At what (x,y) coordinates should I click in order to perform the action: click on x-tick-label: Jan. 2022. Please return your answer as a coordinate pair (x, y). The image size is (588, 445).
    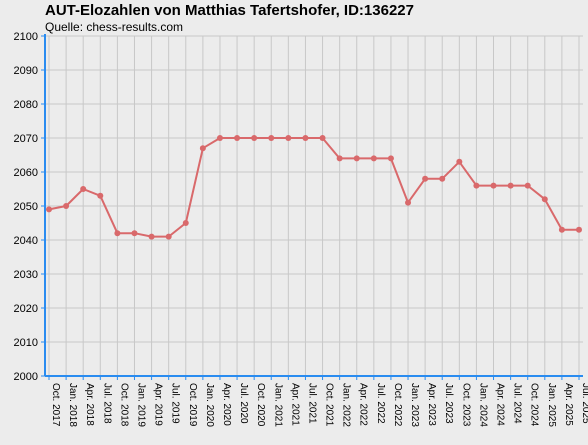
    Looking at the image, I should click on (346, 405).